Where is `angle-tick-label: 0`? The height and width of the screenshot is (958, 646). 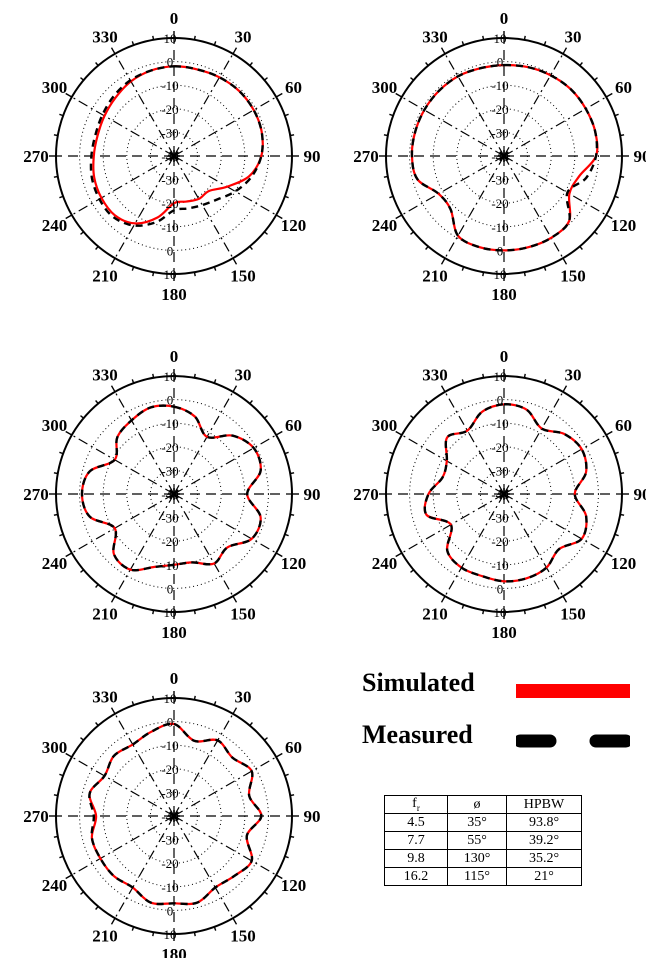 angle-tick-label: 0 is located at coordinates (174, 18).